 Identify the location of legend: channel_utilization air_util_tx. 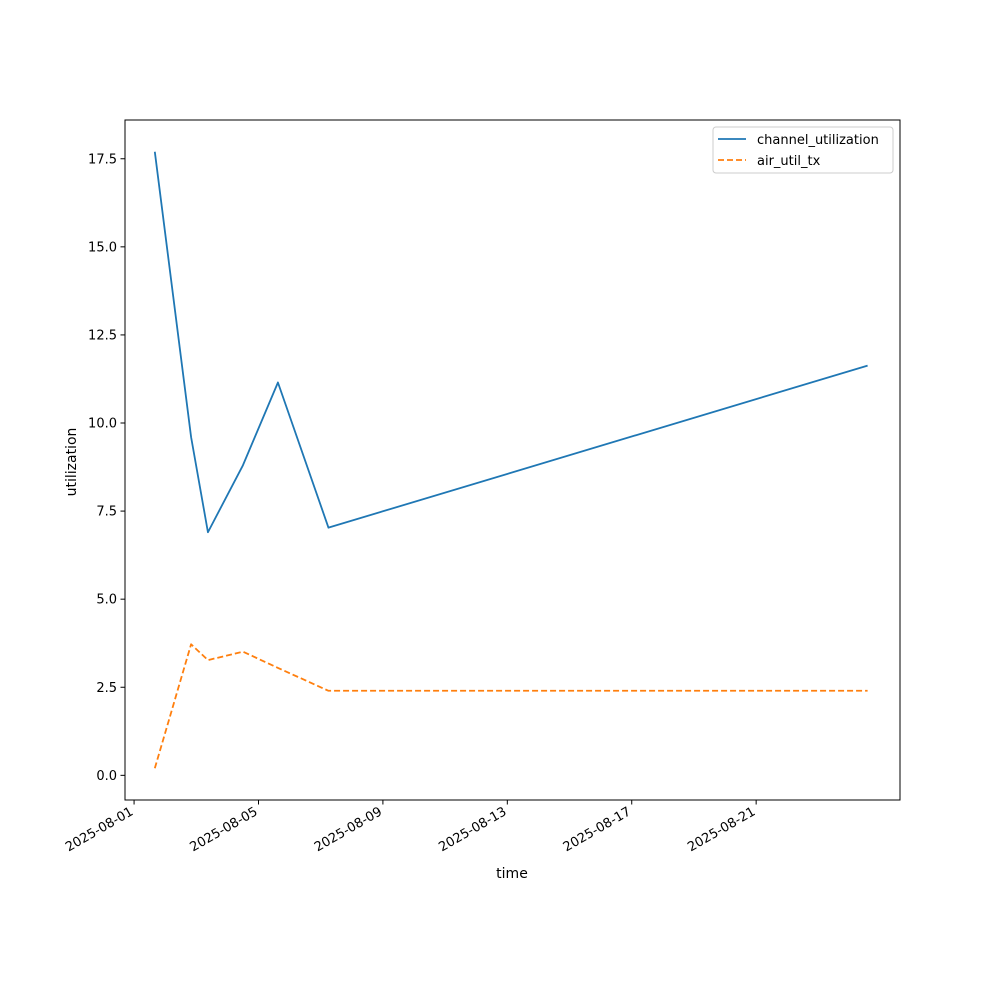
(803, 150).